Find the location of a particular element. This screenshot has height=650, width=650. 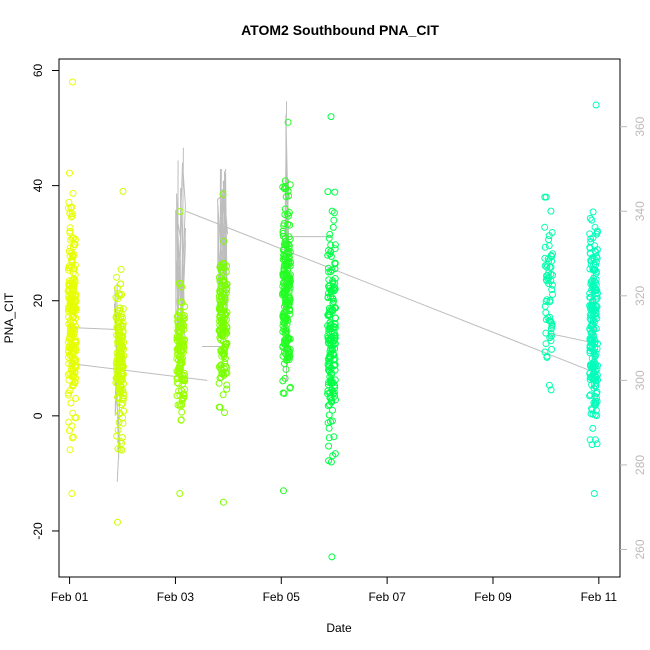

y2-tick-label: 320 is located at coordinates (640, 295).